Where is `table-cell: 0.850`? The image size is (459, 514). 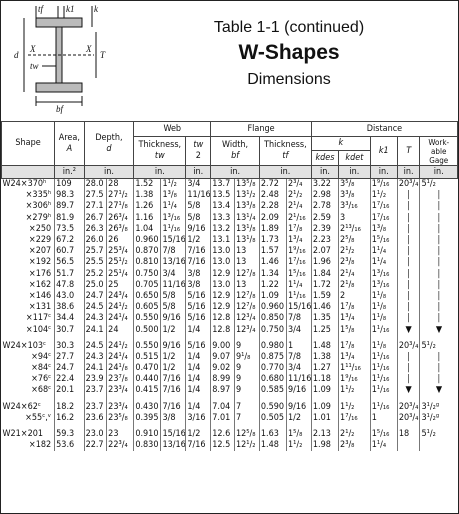 table-cell: 0.850 is located at coordinates (272, 319).